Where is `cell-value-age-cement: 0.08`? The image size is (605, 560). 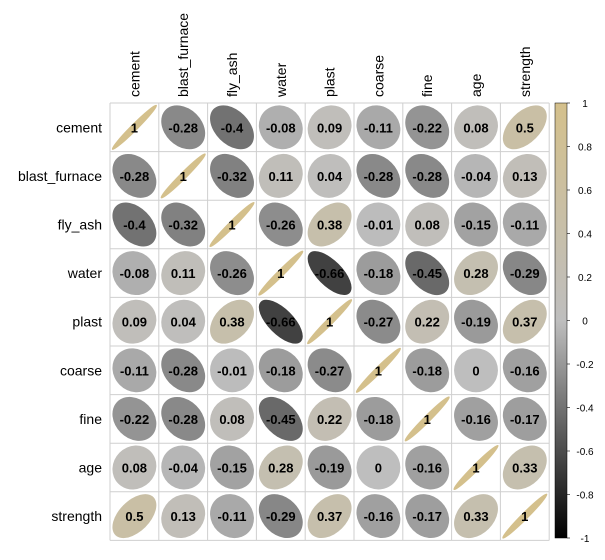 cell-value-age-cement: 0.08 is located at coordinates (134, 468).